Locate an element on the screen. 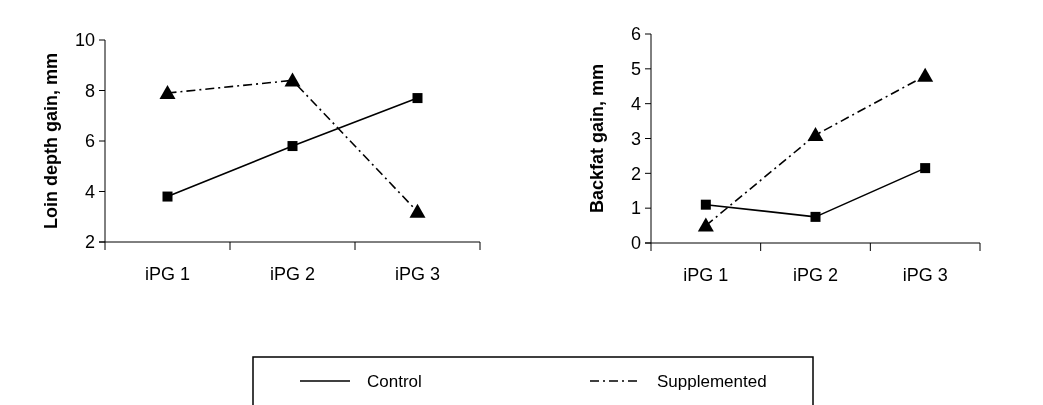  y-tick-label: 1 is located at coordinates (635, 208).